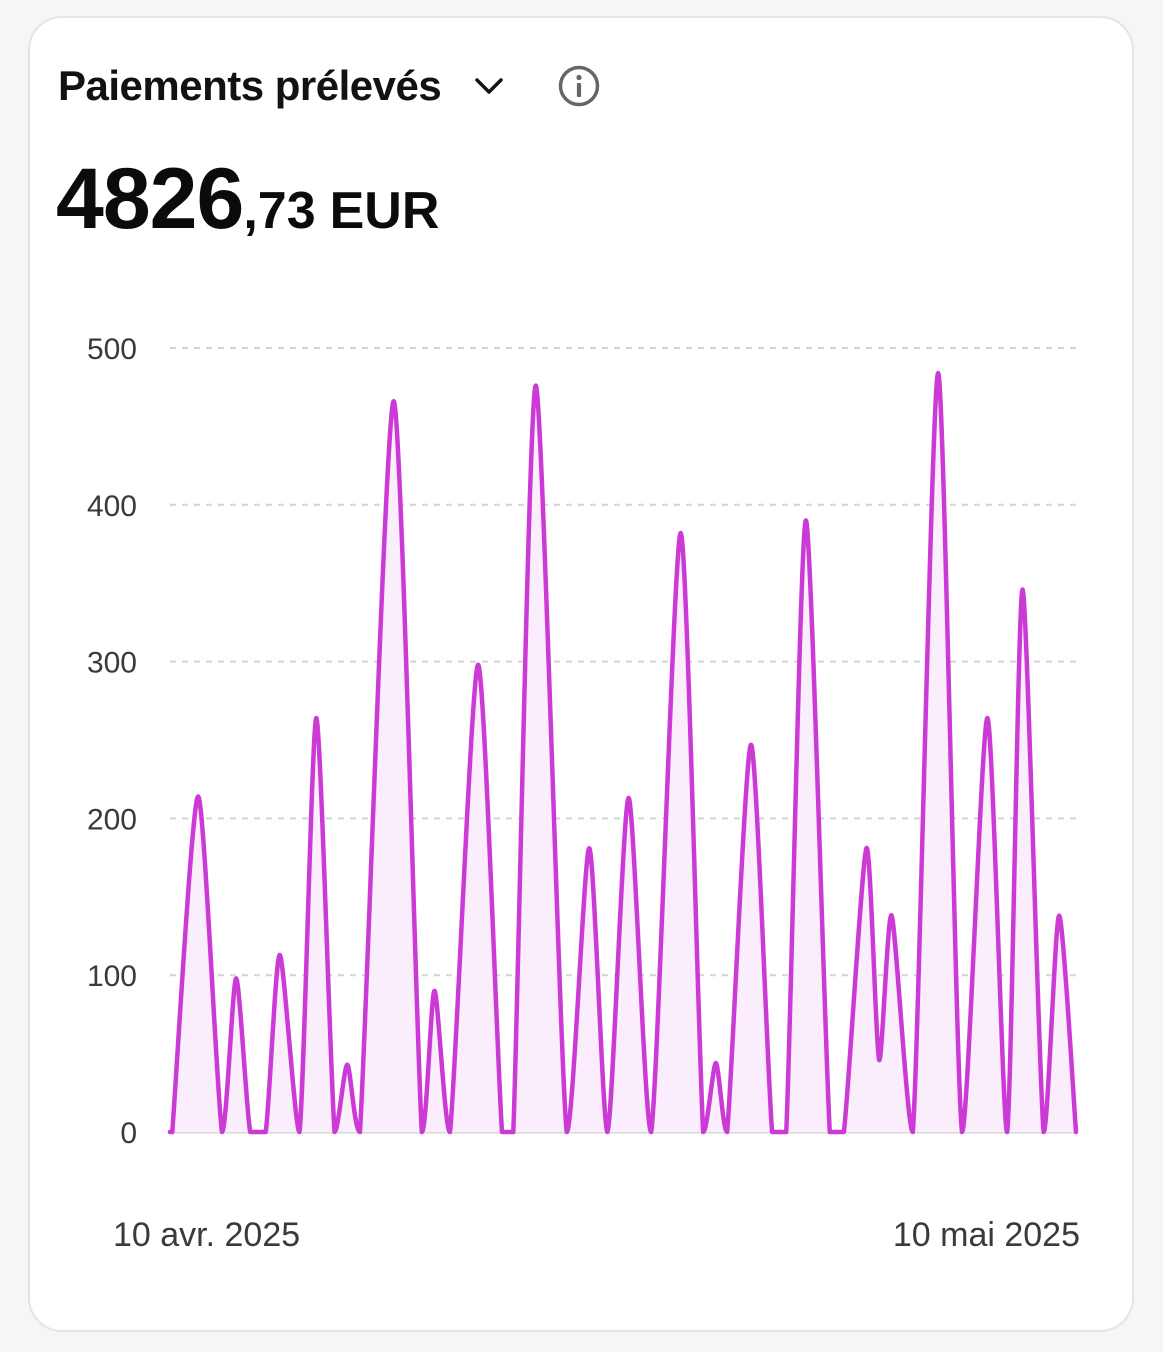 Image resolution: width=1163 pixels, height=1352 pixels. Describe the element at coordinates (112, 976) in the screenshot. I see `y-tick-label: 100` at that location.